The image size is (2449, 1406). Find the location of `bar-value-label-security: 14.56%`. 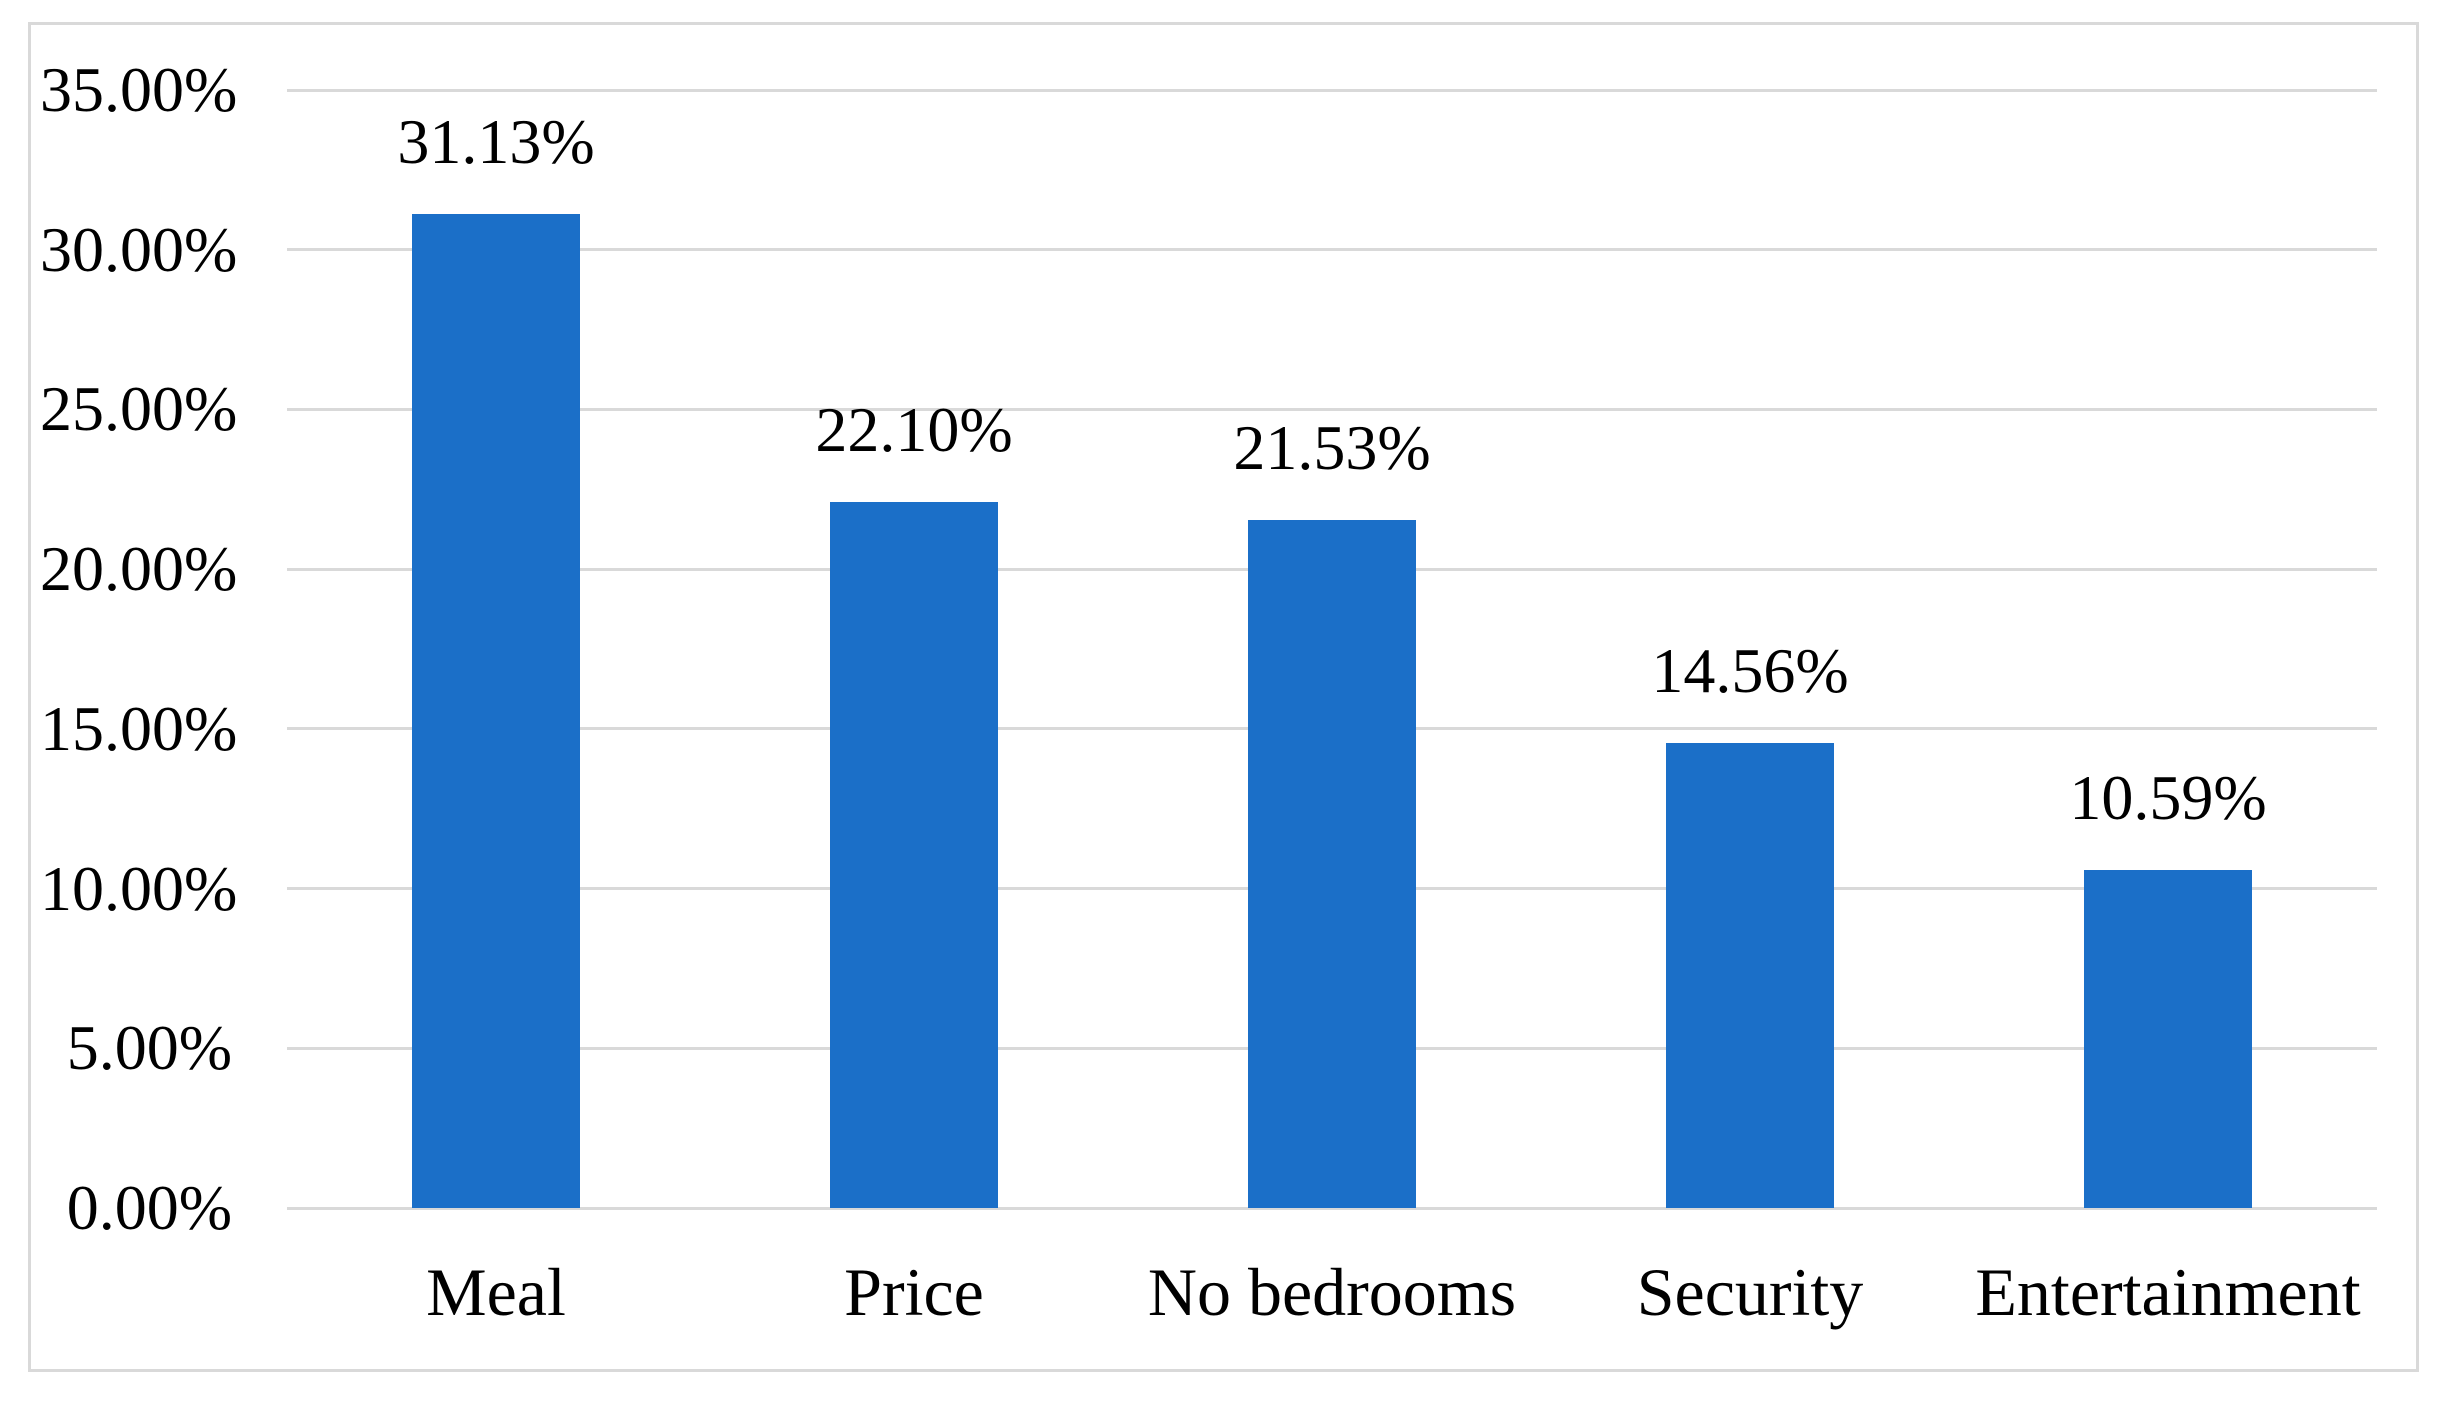

bar-value-label-security: 14.56% is located at coordinates (1750, 670).